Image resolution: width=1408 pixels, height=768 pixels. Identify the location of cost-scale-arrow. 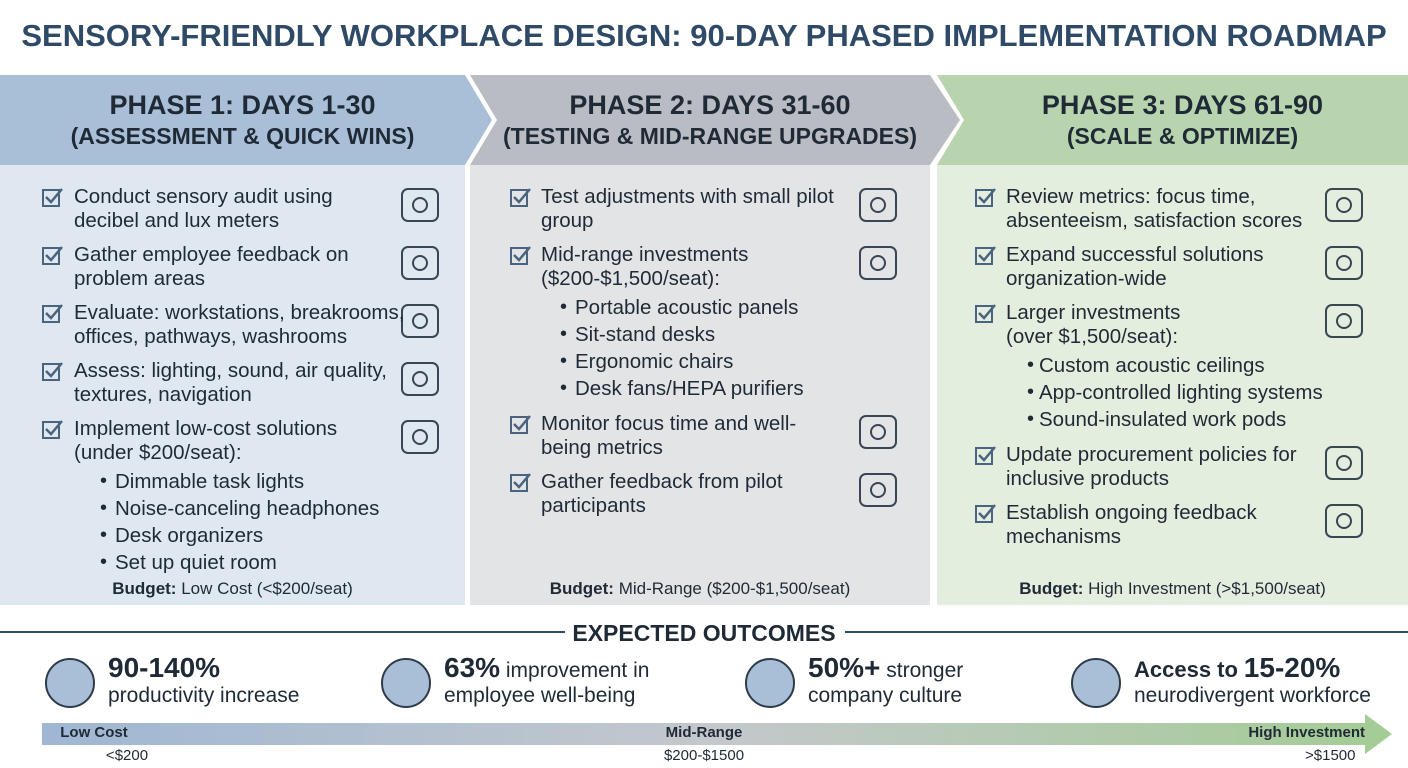
(717, 734).